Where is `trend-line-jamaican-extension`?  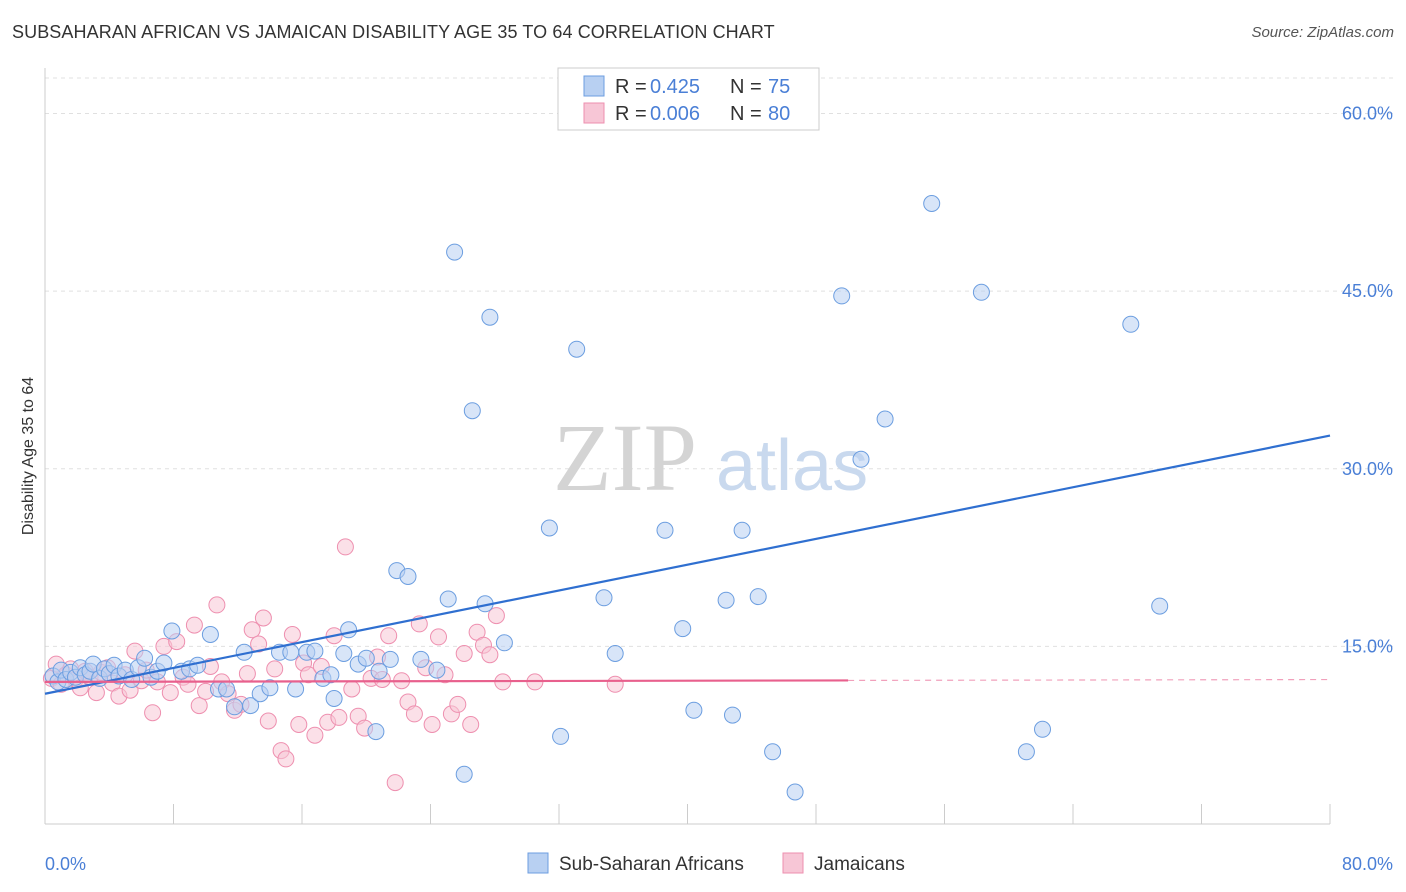 trend-line-jamaican-extension is located at coordinates (1089, 680).